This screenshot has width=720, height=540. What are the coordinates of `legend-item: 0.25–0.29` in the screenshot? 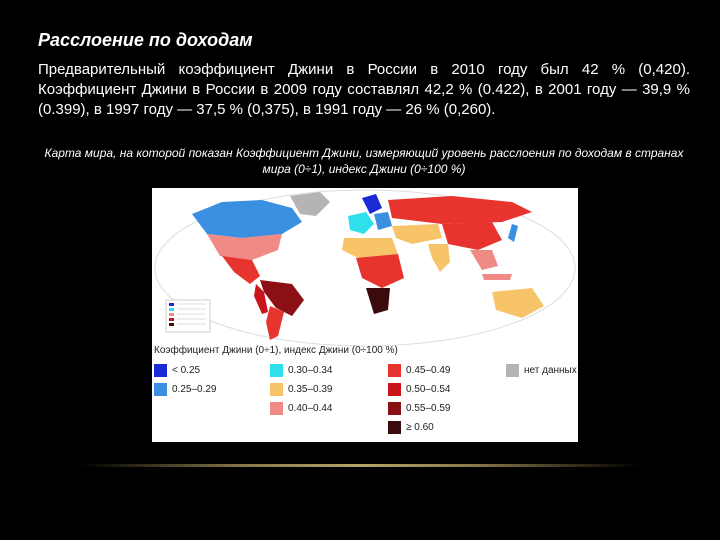 It's located at (185, 389).